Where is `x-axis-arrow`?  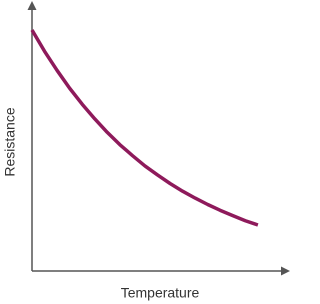 x-axis-arrow is located at coordinates (285, 271).